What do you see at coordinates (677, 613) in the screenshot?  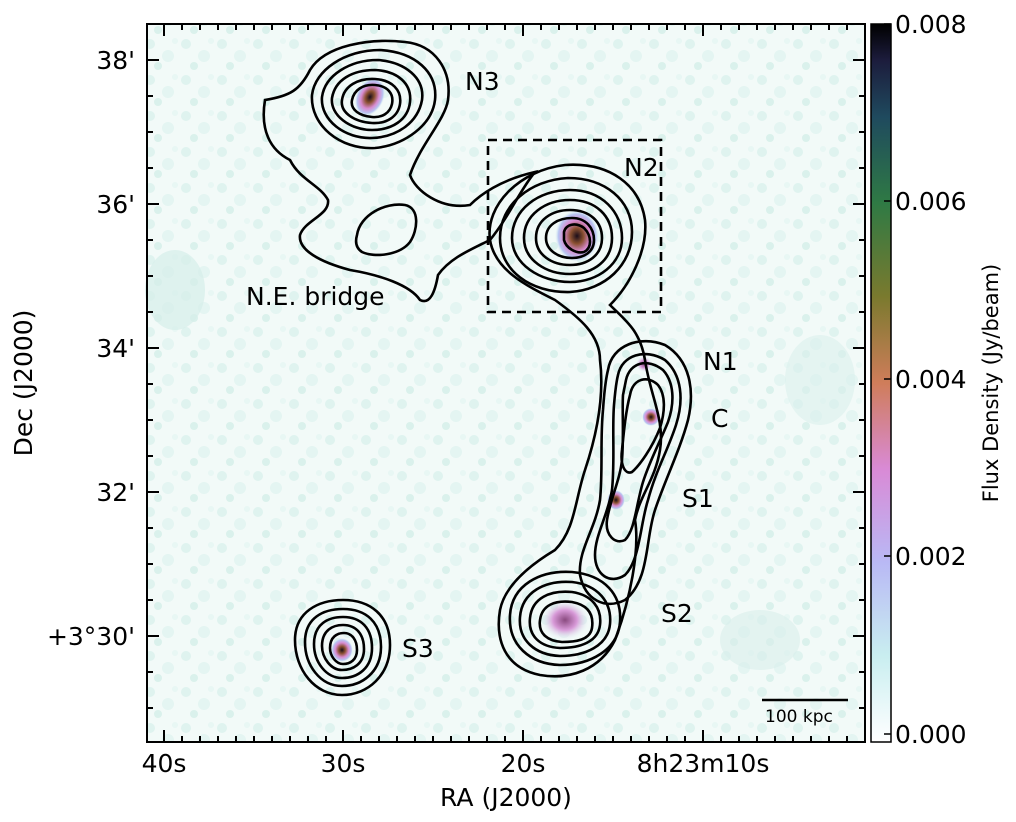 I see `source-label-S2: S2` at bounding box center [677, 613].